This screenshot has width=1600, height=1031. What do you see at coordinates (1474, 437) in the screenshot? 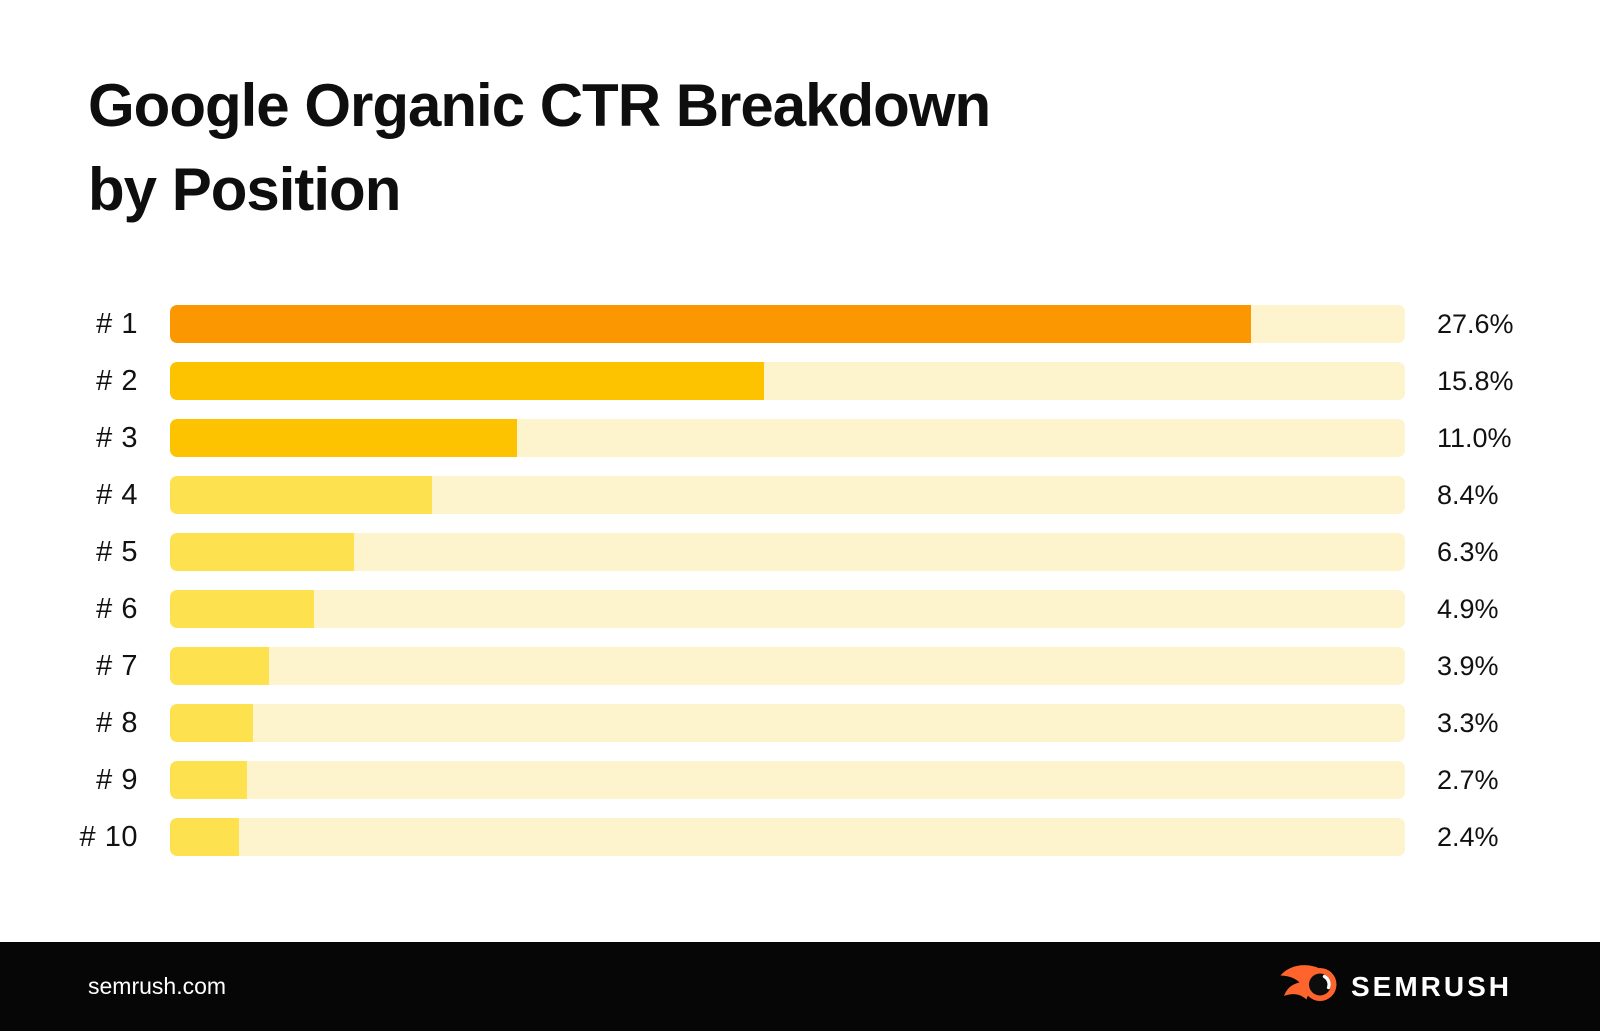
I see `value-label: 11.0%` at bounding box center [1474, 437].